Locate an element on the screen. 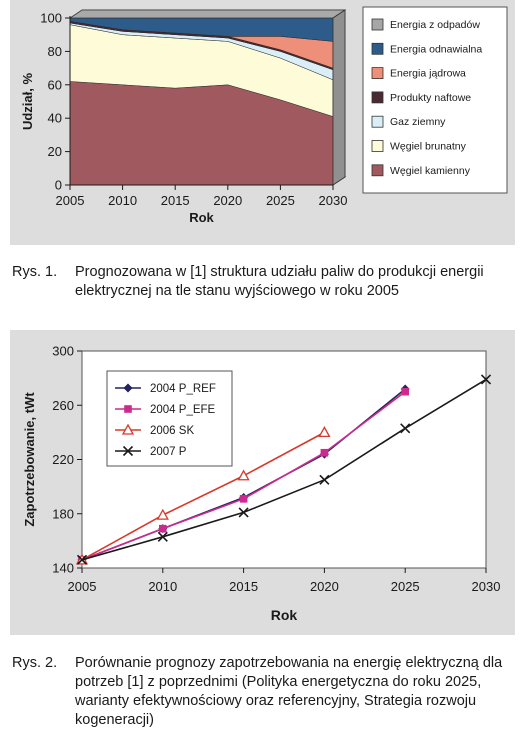 Image resolution: width=525 pixels, height=746 pixels. legend-swatch-wegiel-kamienny is located at coordinates (377, 170).